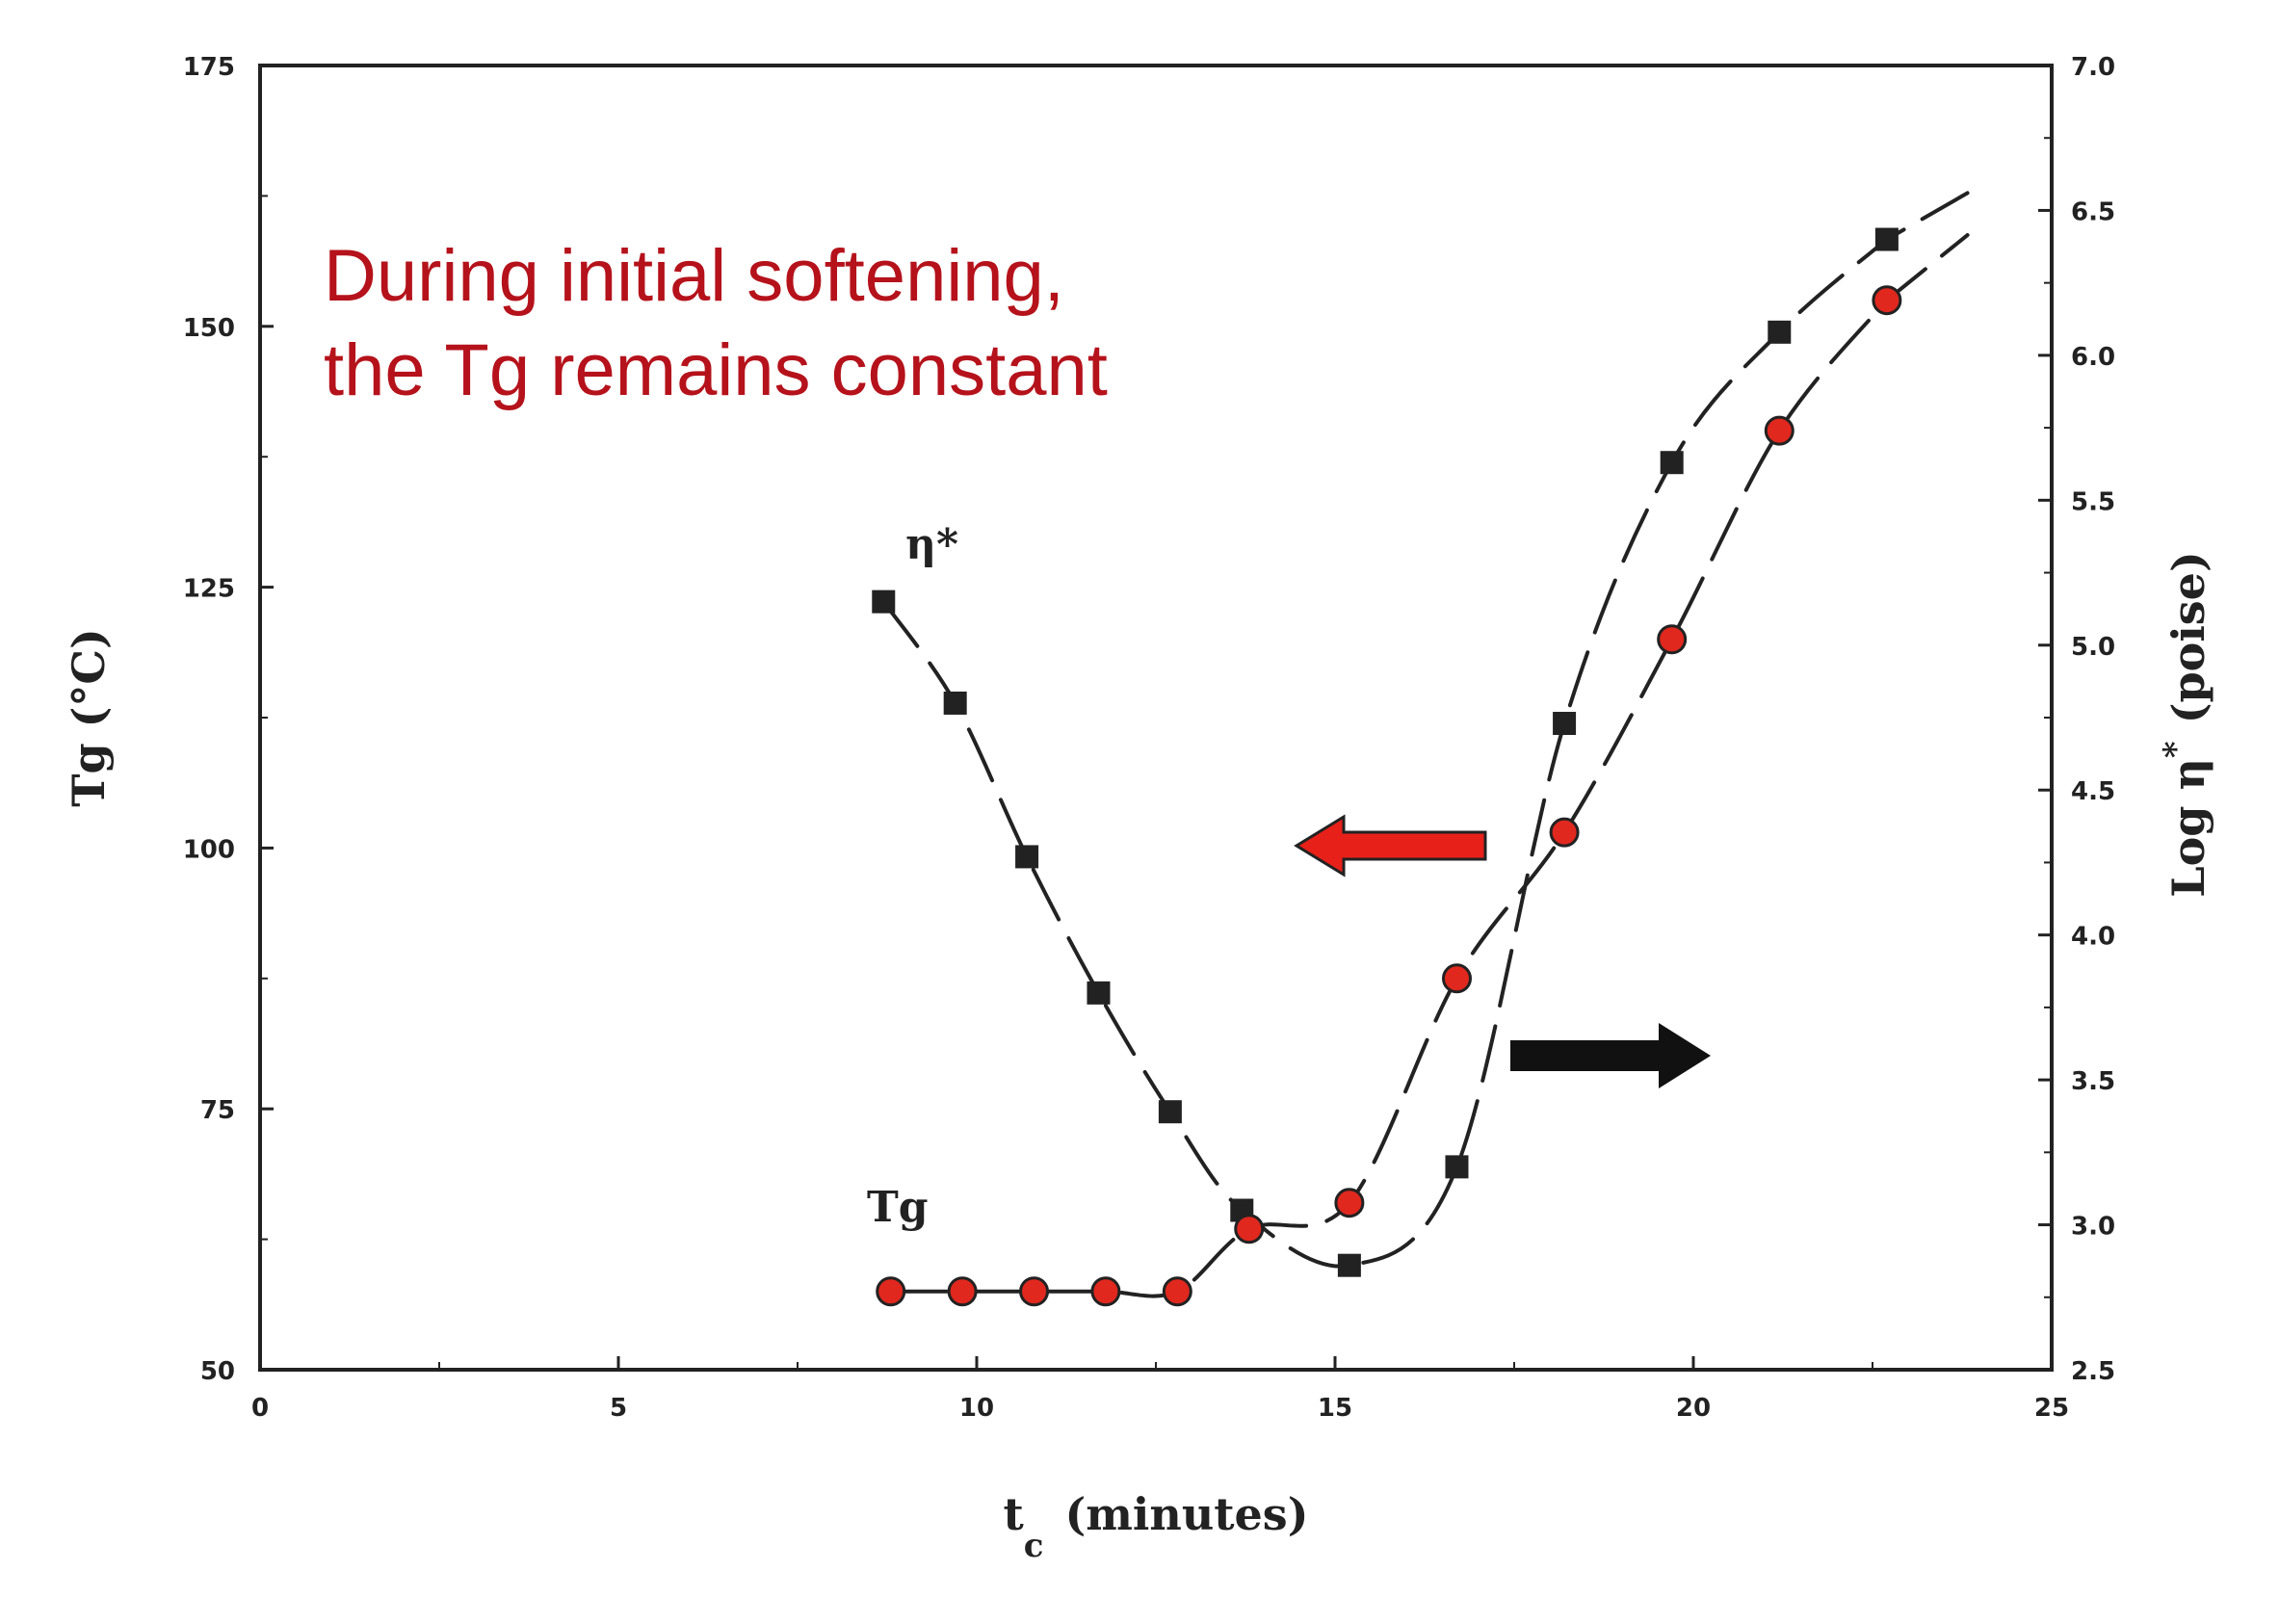 The width and height of the screenshot is (2279, 1624). Describe the element at coordinates (2093, 211) in the screenshot. I see `right-tick-label: 6.5` at that location.